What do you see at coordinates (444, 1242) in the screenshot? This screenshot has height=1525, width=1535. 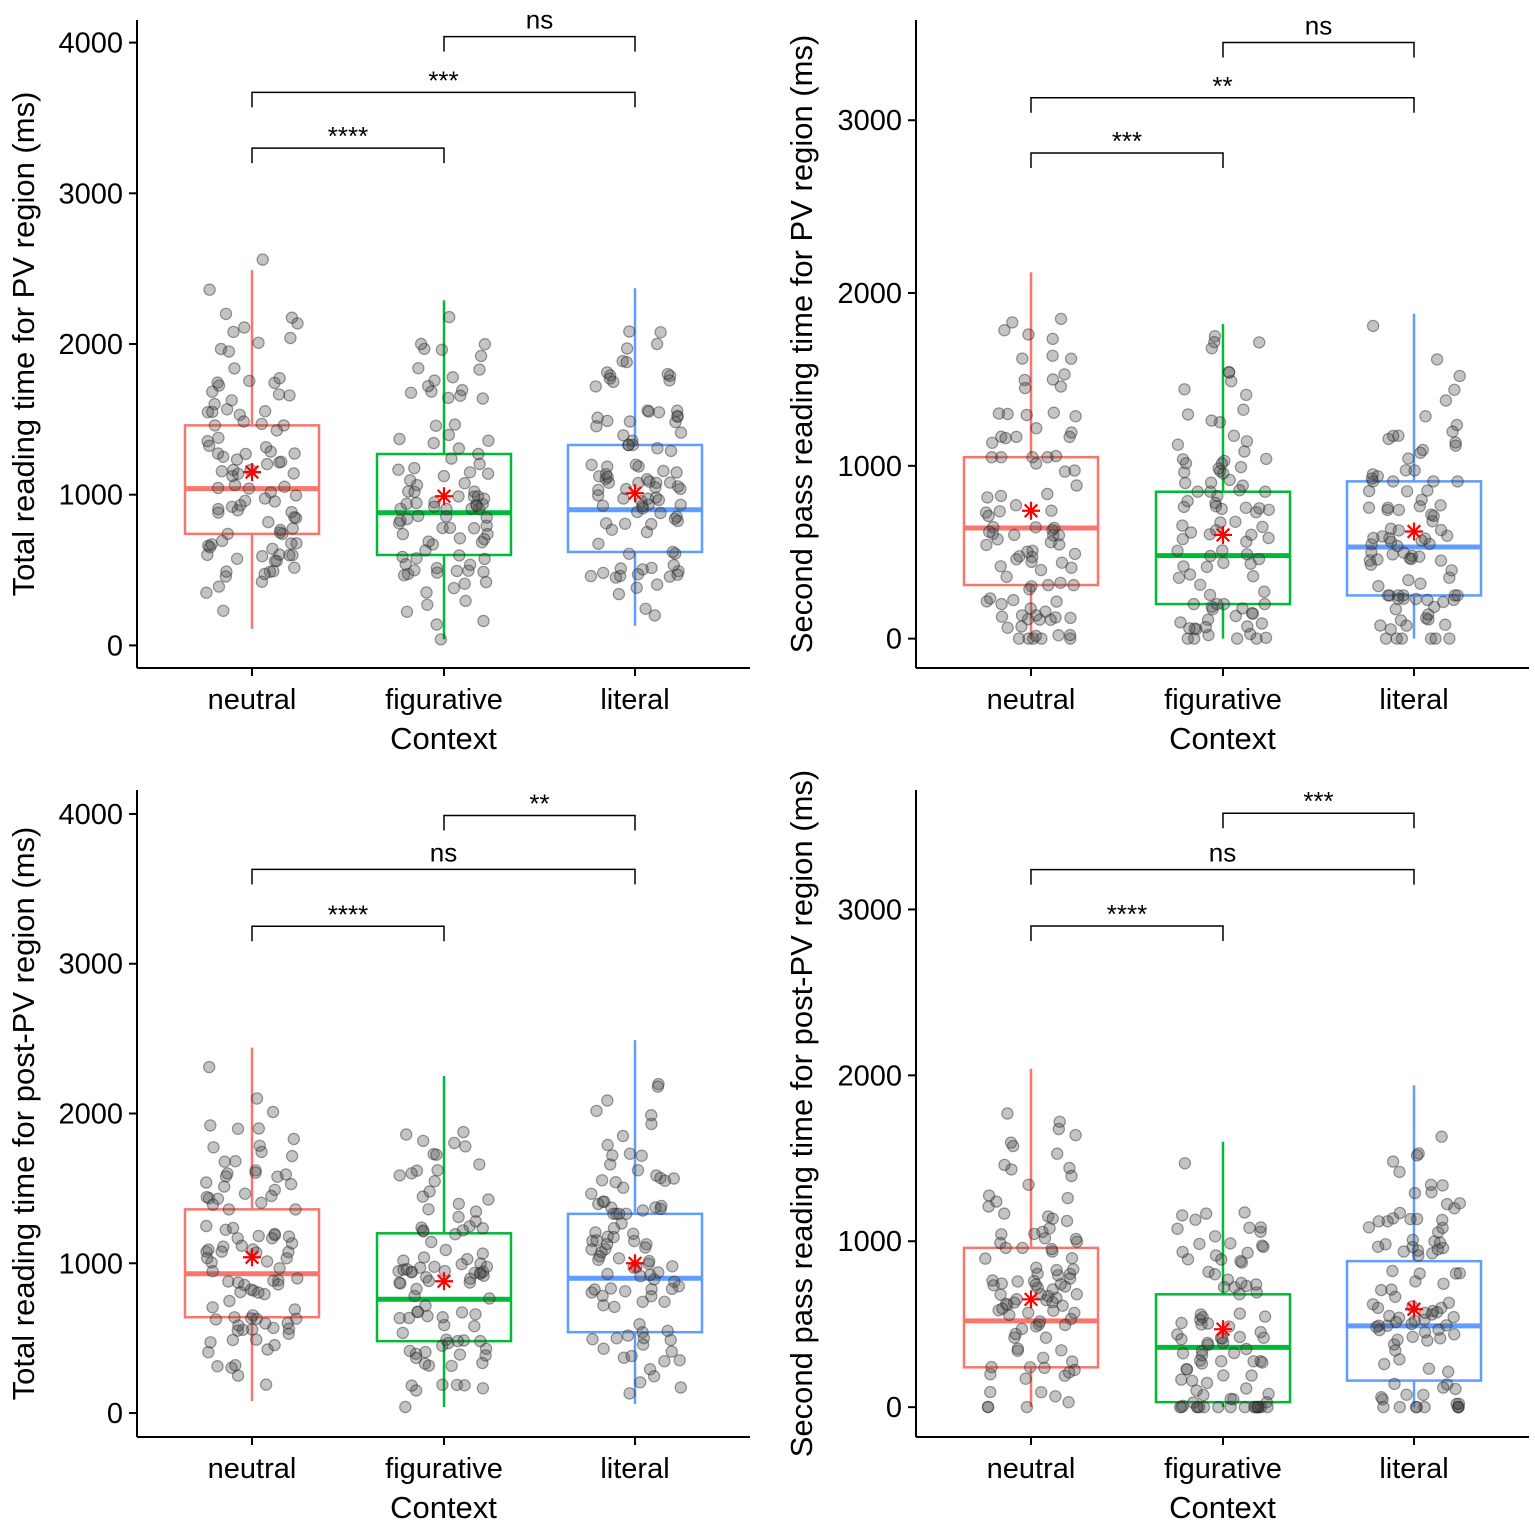 I see `box-figurative` at bounding box center [444, 1242].